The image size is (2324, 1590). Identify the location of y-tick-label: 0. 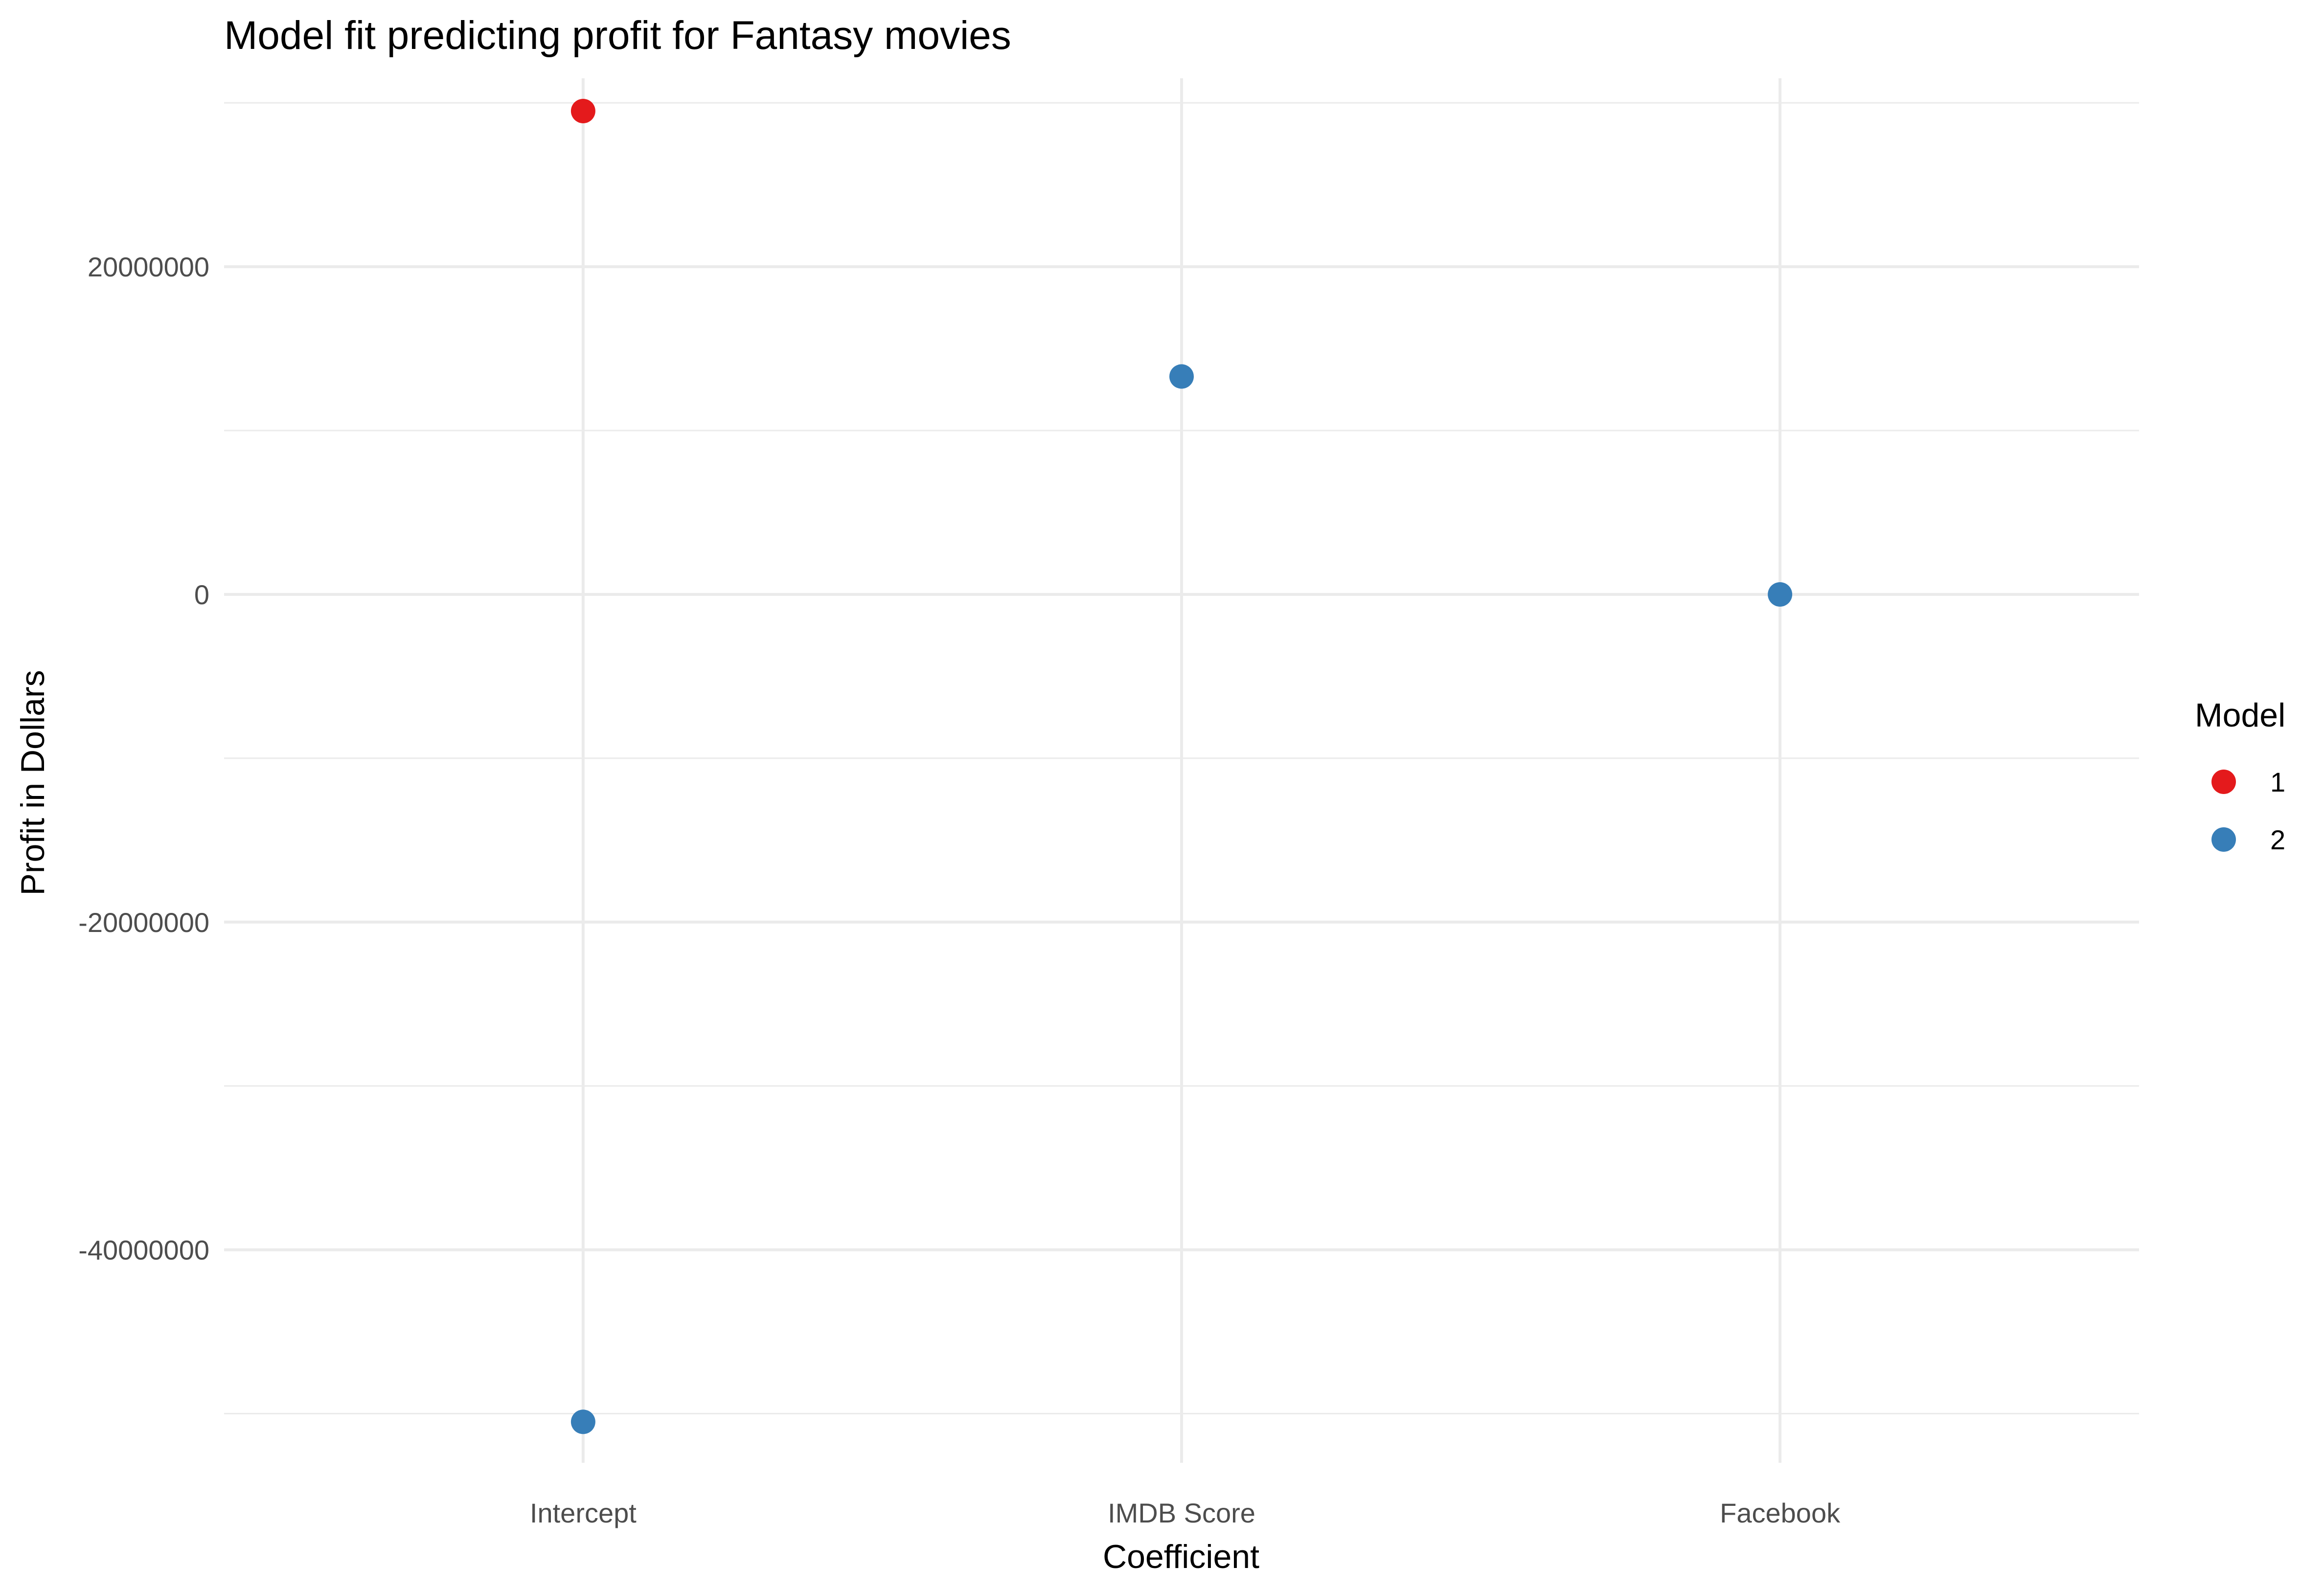
(201, 594).